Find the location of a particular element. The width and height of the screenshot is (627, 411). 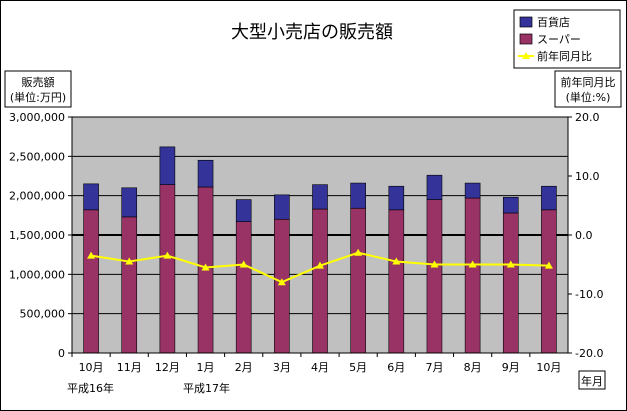

x-tick-label: 2月 is located at coordinates (244, 367).